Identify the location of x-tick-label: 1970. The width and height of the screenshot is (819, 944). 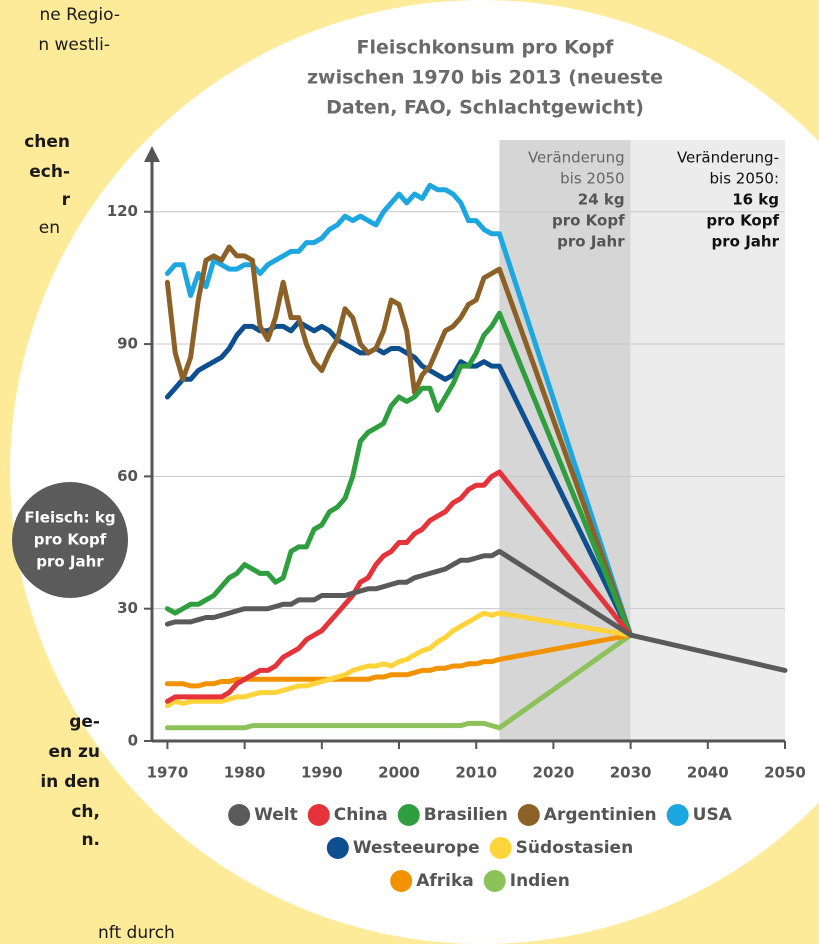
(168, 773).